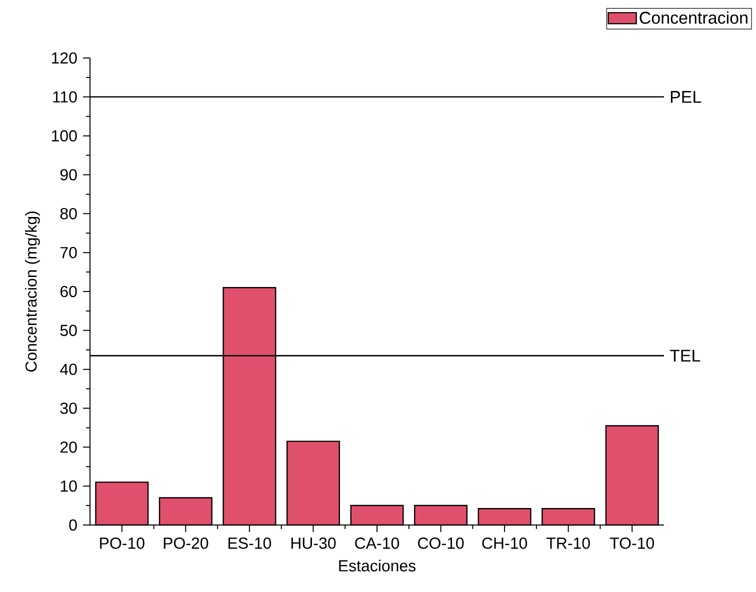 This screenshot has height=592, width=756. Describe the element at coordinates (64, 136) in the screenshot. I see `y-tick-label: 100` at that location.